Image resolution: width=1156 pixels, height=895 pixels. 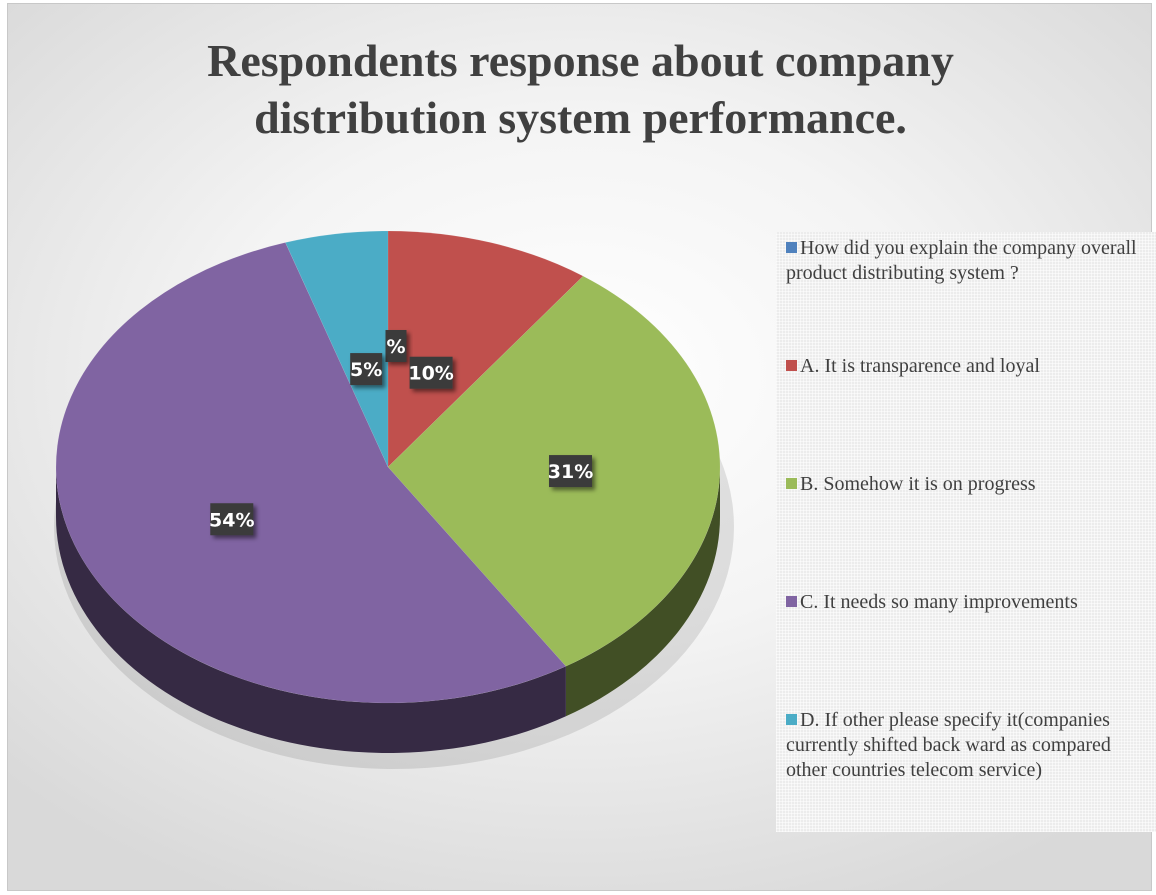 I want to click on data-label-4-box, so click(x=366, y=369).